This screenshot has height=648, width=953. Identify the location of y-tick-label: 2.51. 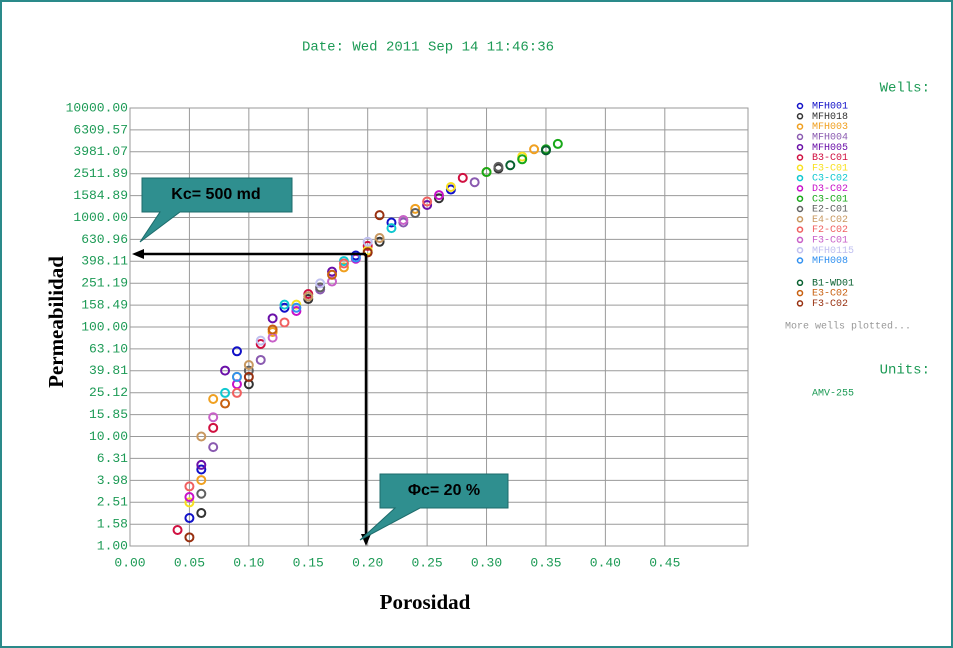
(112, 502).